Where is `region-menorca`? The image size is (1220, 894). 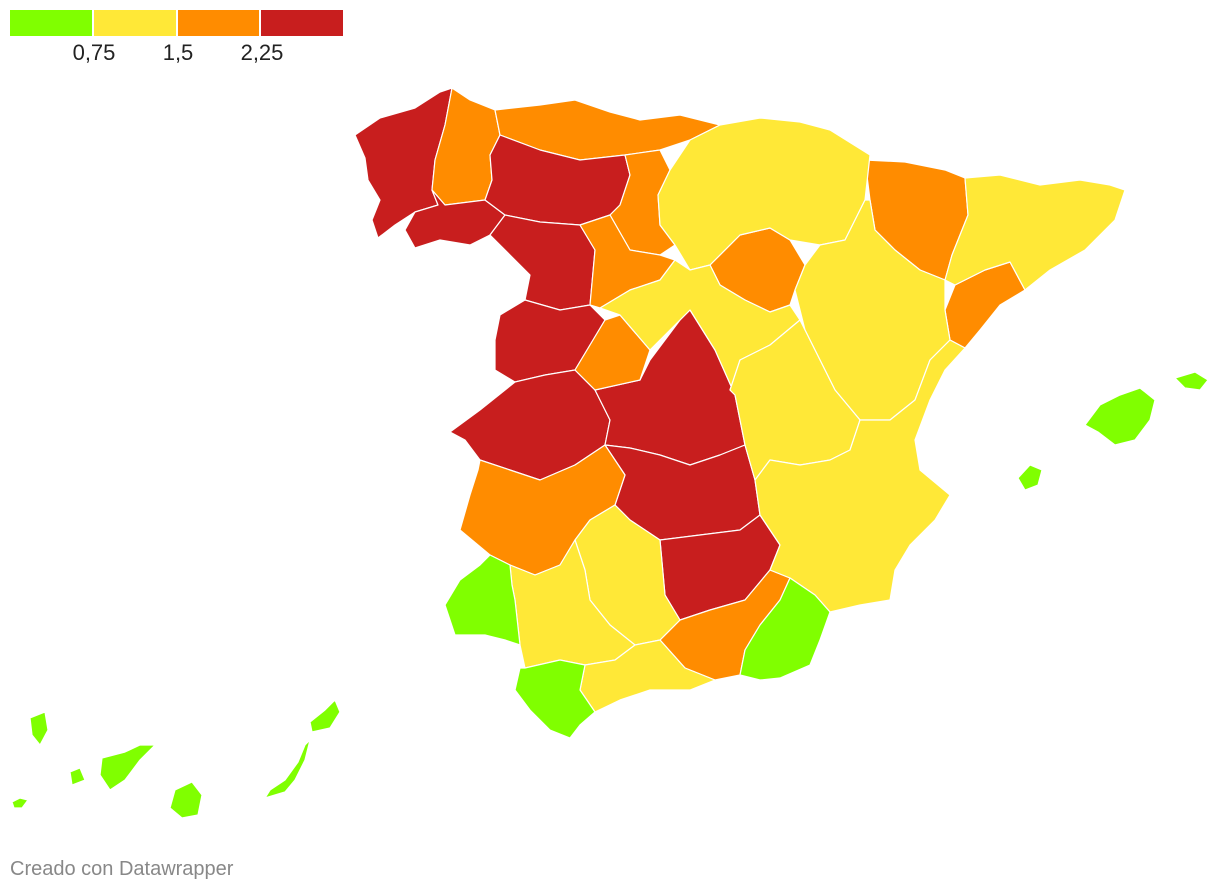 region-menorca is located at coordinates (1191, 381).